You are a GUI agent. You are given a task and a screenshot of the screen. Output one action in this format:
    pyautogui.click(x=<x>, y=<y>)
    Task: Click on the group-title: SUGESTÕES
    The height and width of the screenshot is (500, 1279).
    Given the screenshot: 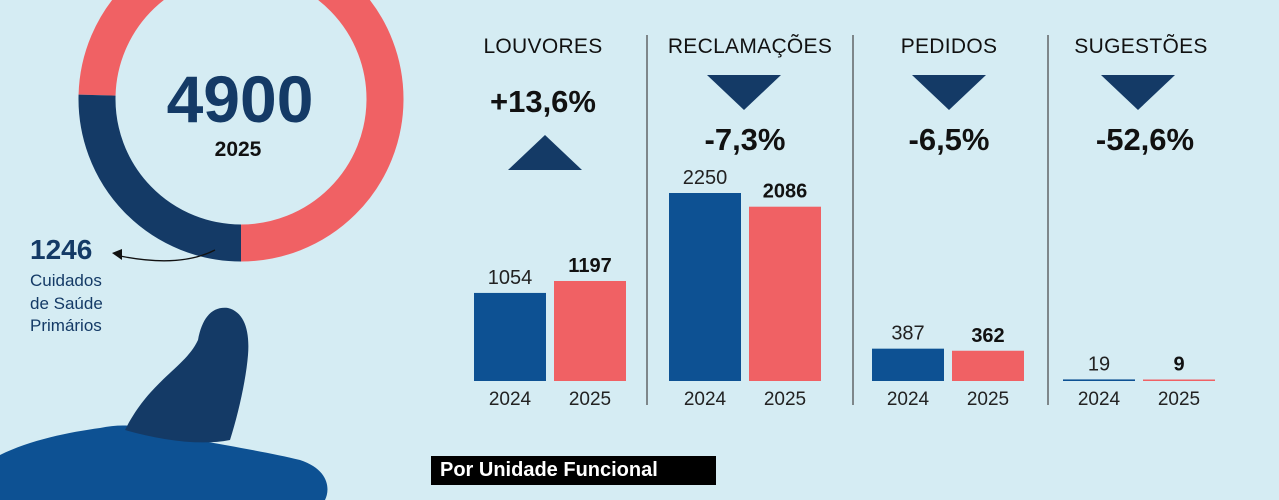 What is the action you would take?
    pyautogui.click(x=1140, y=46)
    